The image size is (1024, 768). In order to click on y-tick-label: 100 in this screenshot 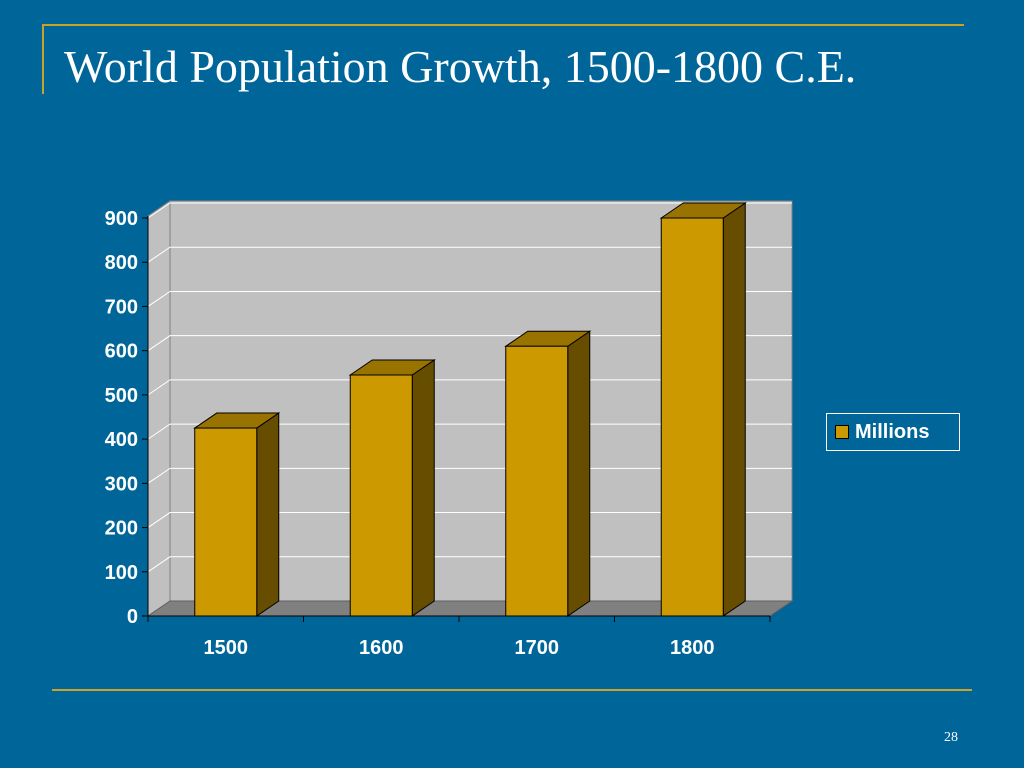, I will do `click(121, 573)`.